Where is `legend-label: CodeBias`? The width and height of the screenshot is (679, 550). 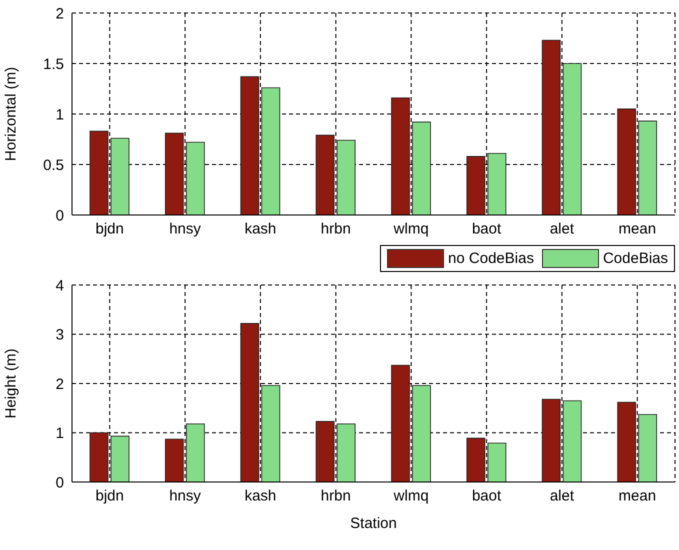 legend-label: CodeBias is located at coordinates (635, 258).